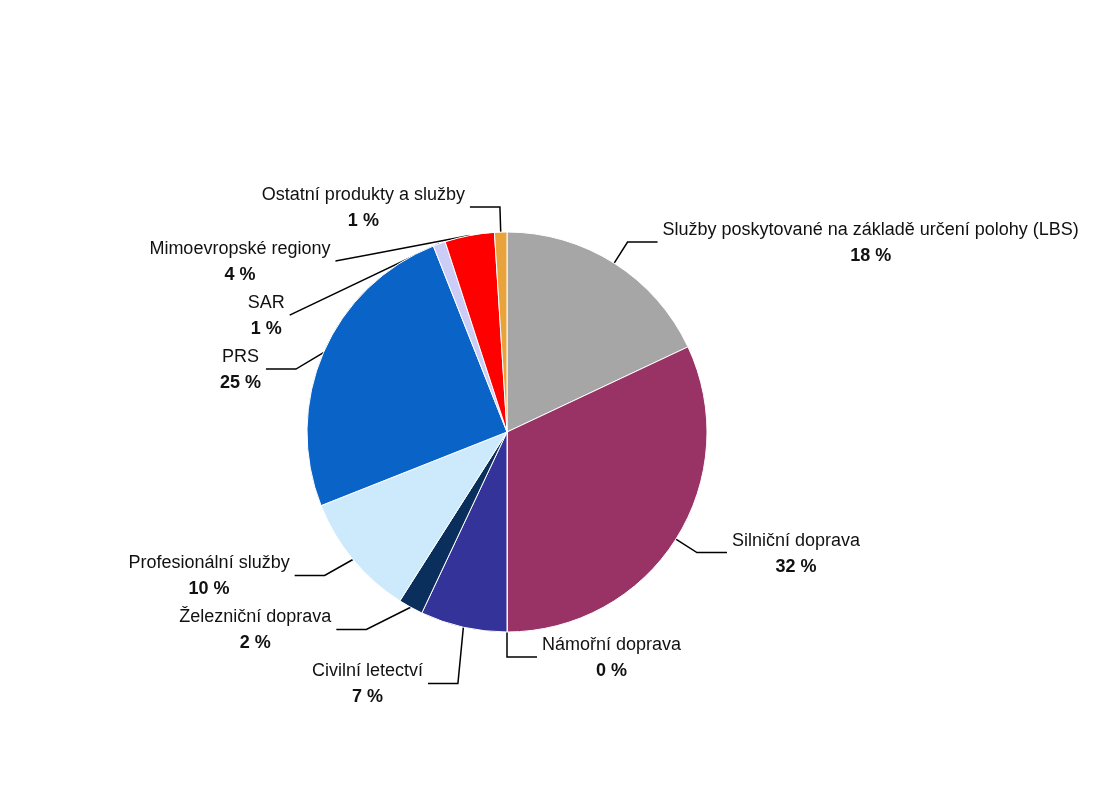 This screenshot has width=1112, height=812. I want to click on slice-label: Mimoevropské regiony, so click(240, 248).